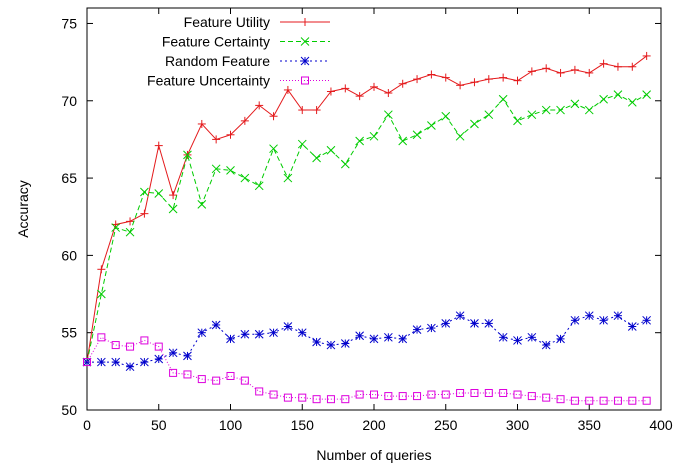  I want to click on y-tick-label: 75, so click(69, 23).